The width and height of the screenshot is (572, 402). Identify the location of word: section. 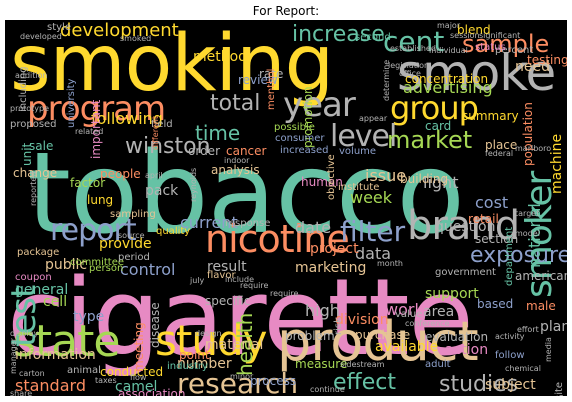
(497, 239).